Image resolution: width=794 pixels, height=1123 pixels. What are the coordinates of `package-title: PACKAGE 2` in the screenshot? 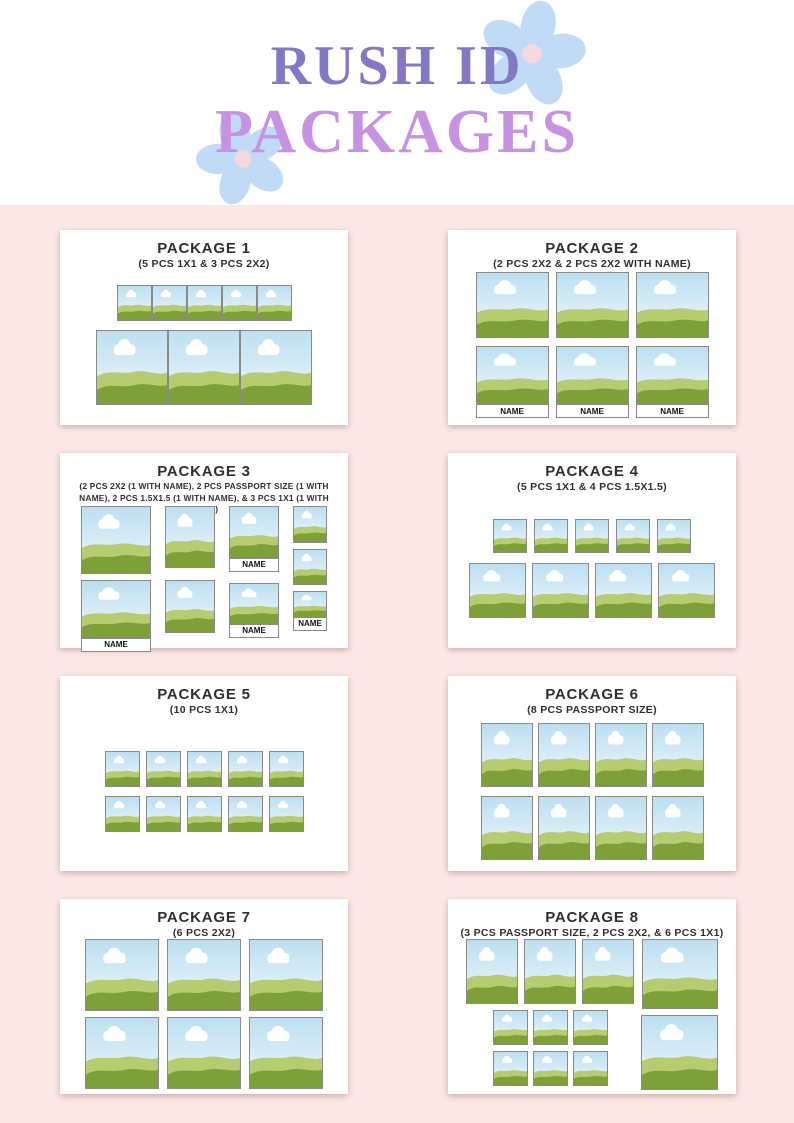 It's located at (592, 248).